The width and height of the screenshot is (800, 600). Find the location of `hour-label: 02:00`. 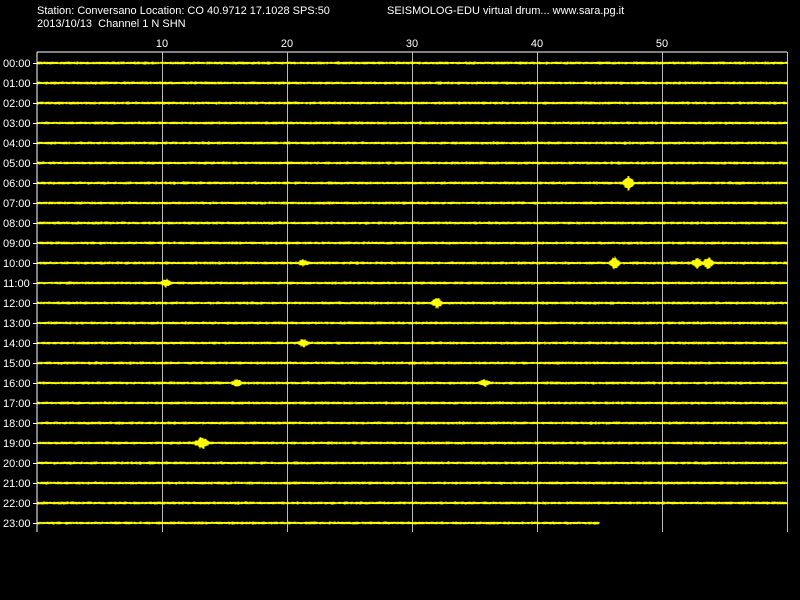

hour-label: 02:00 is located at coordinates (17, 104).